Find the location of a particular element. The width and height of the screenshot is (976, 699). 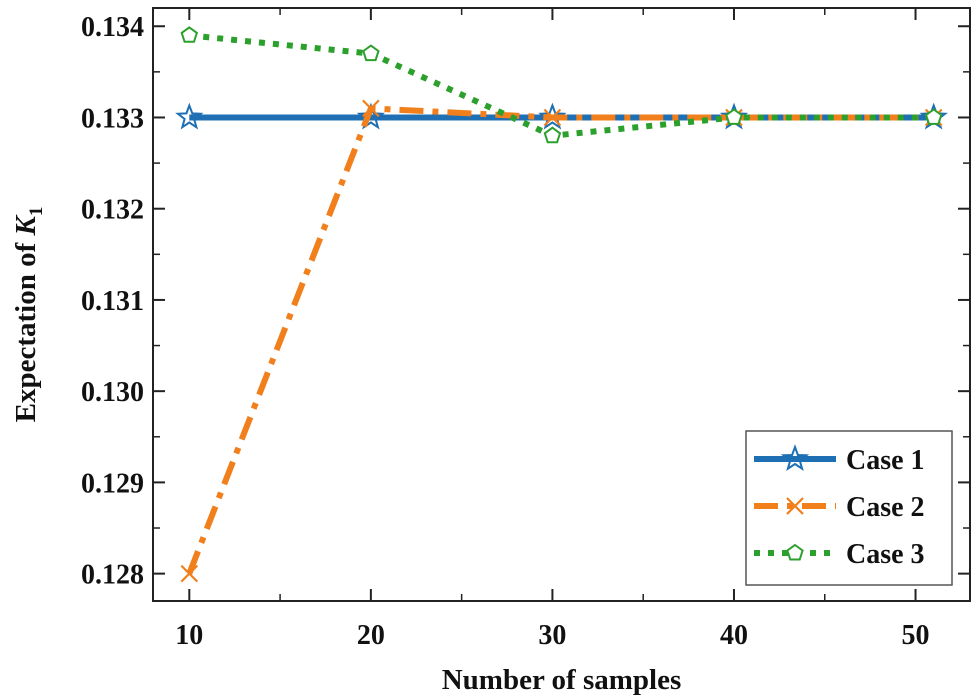

y-tick-labels: 0.128 0.129 0.130 0.131 0.132 0.133 0.134 is located at coordinates (112, 301).